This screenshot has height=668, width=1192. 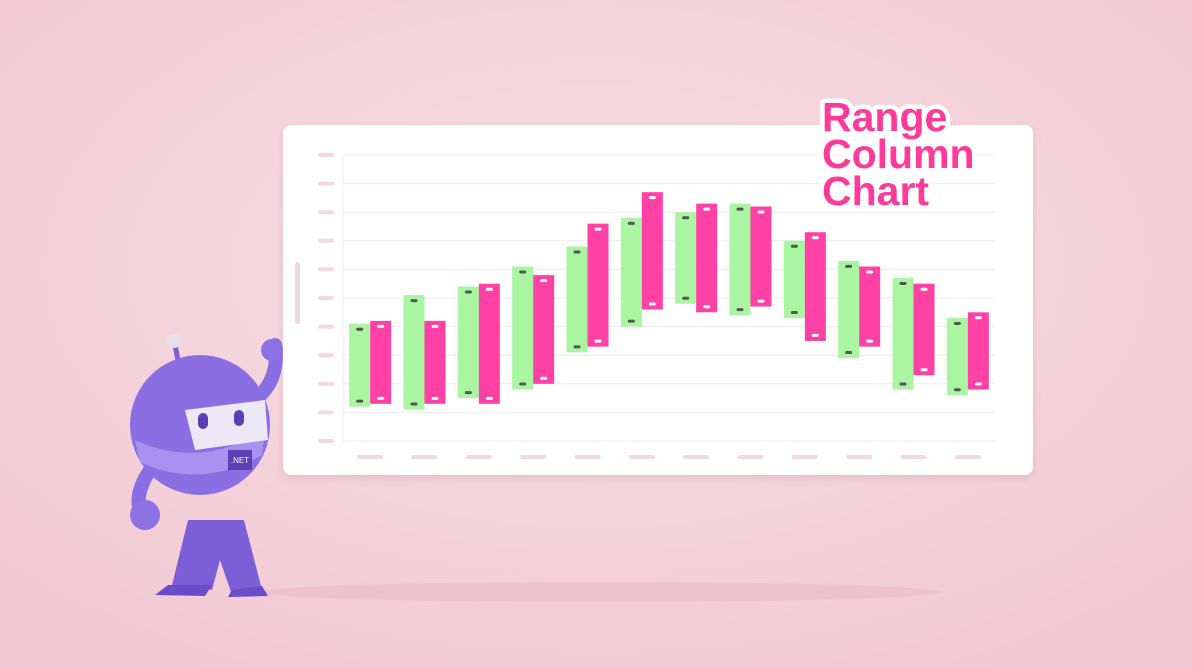 I want to click on scrollbar, so click(x=297, y=293).